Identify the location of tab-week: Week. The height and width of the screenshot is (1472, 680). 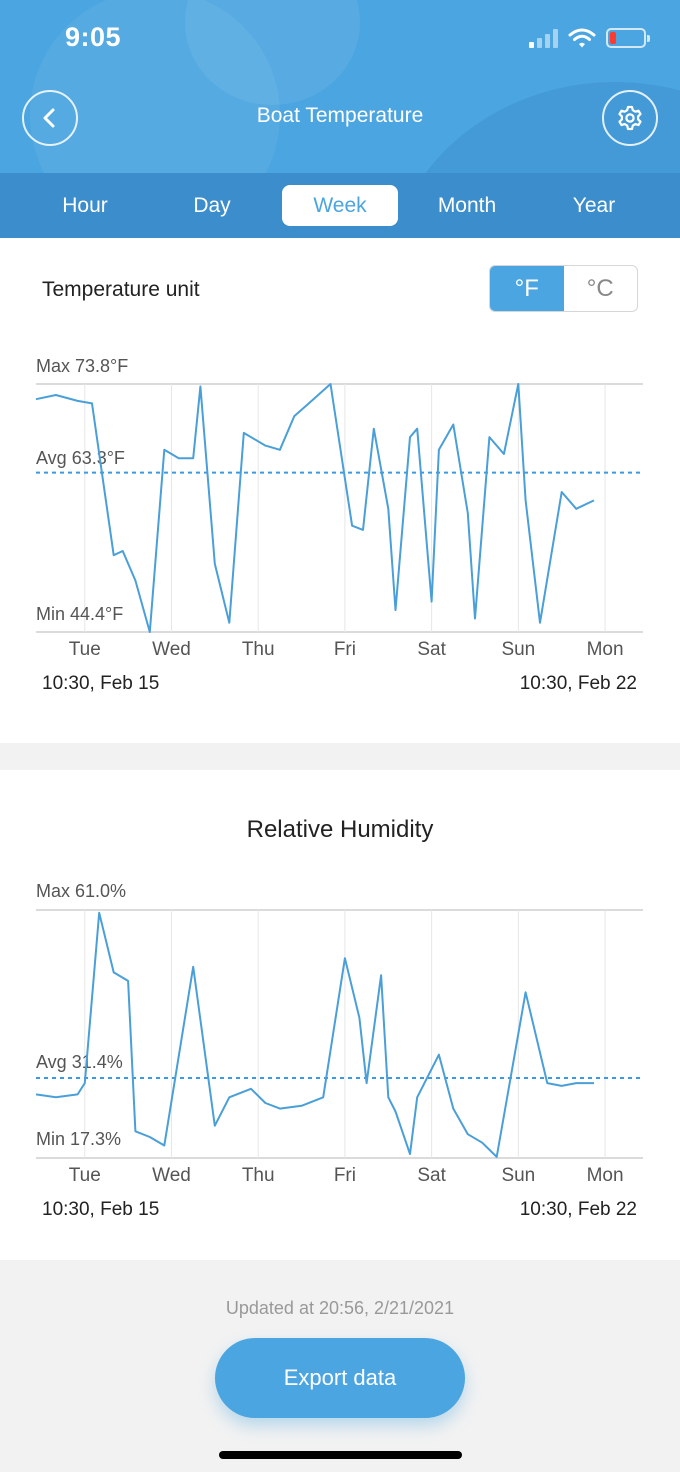
(340, 205).